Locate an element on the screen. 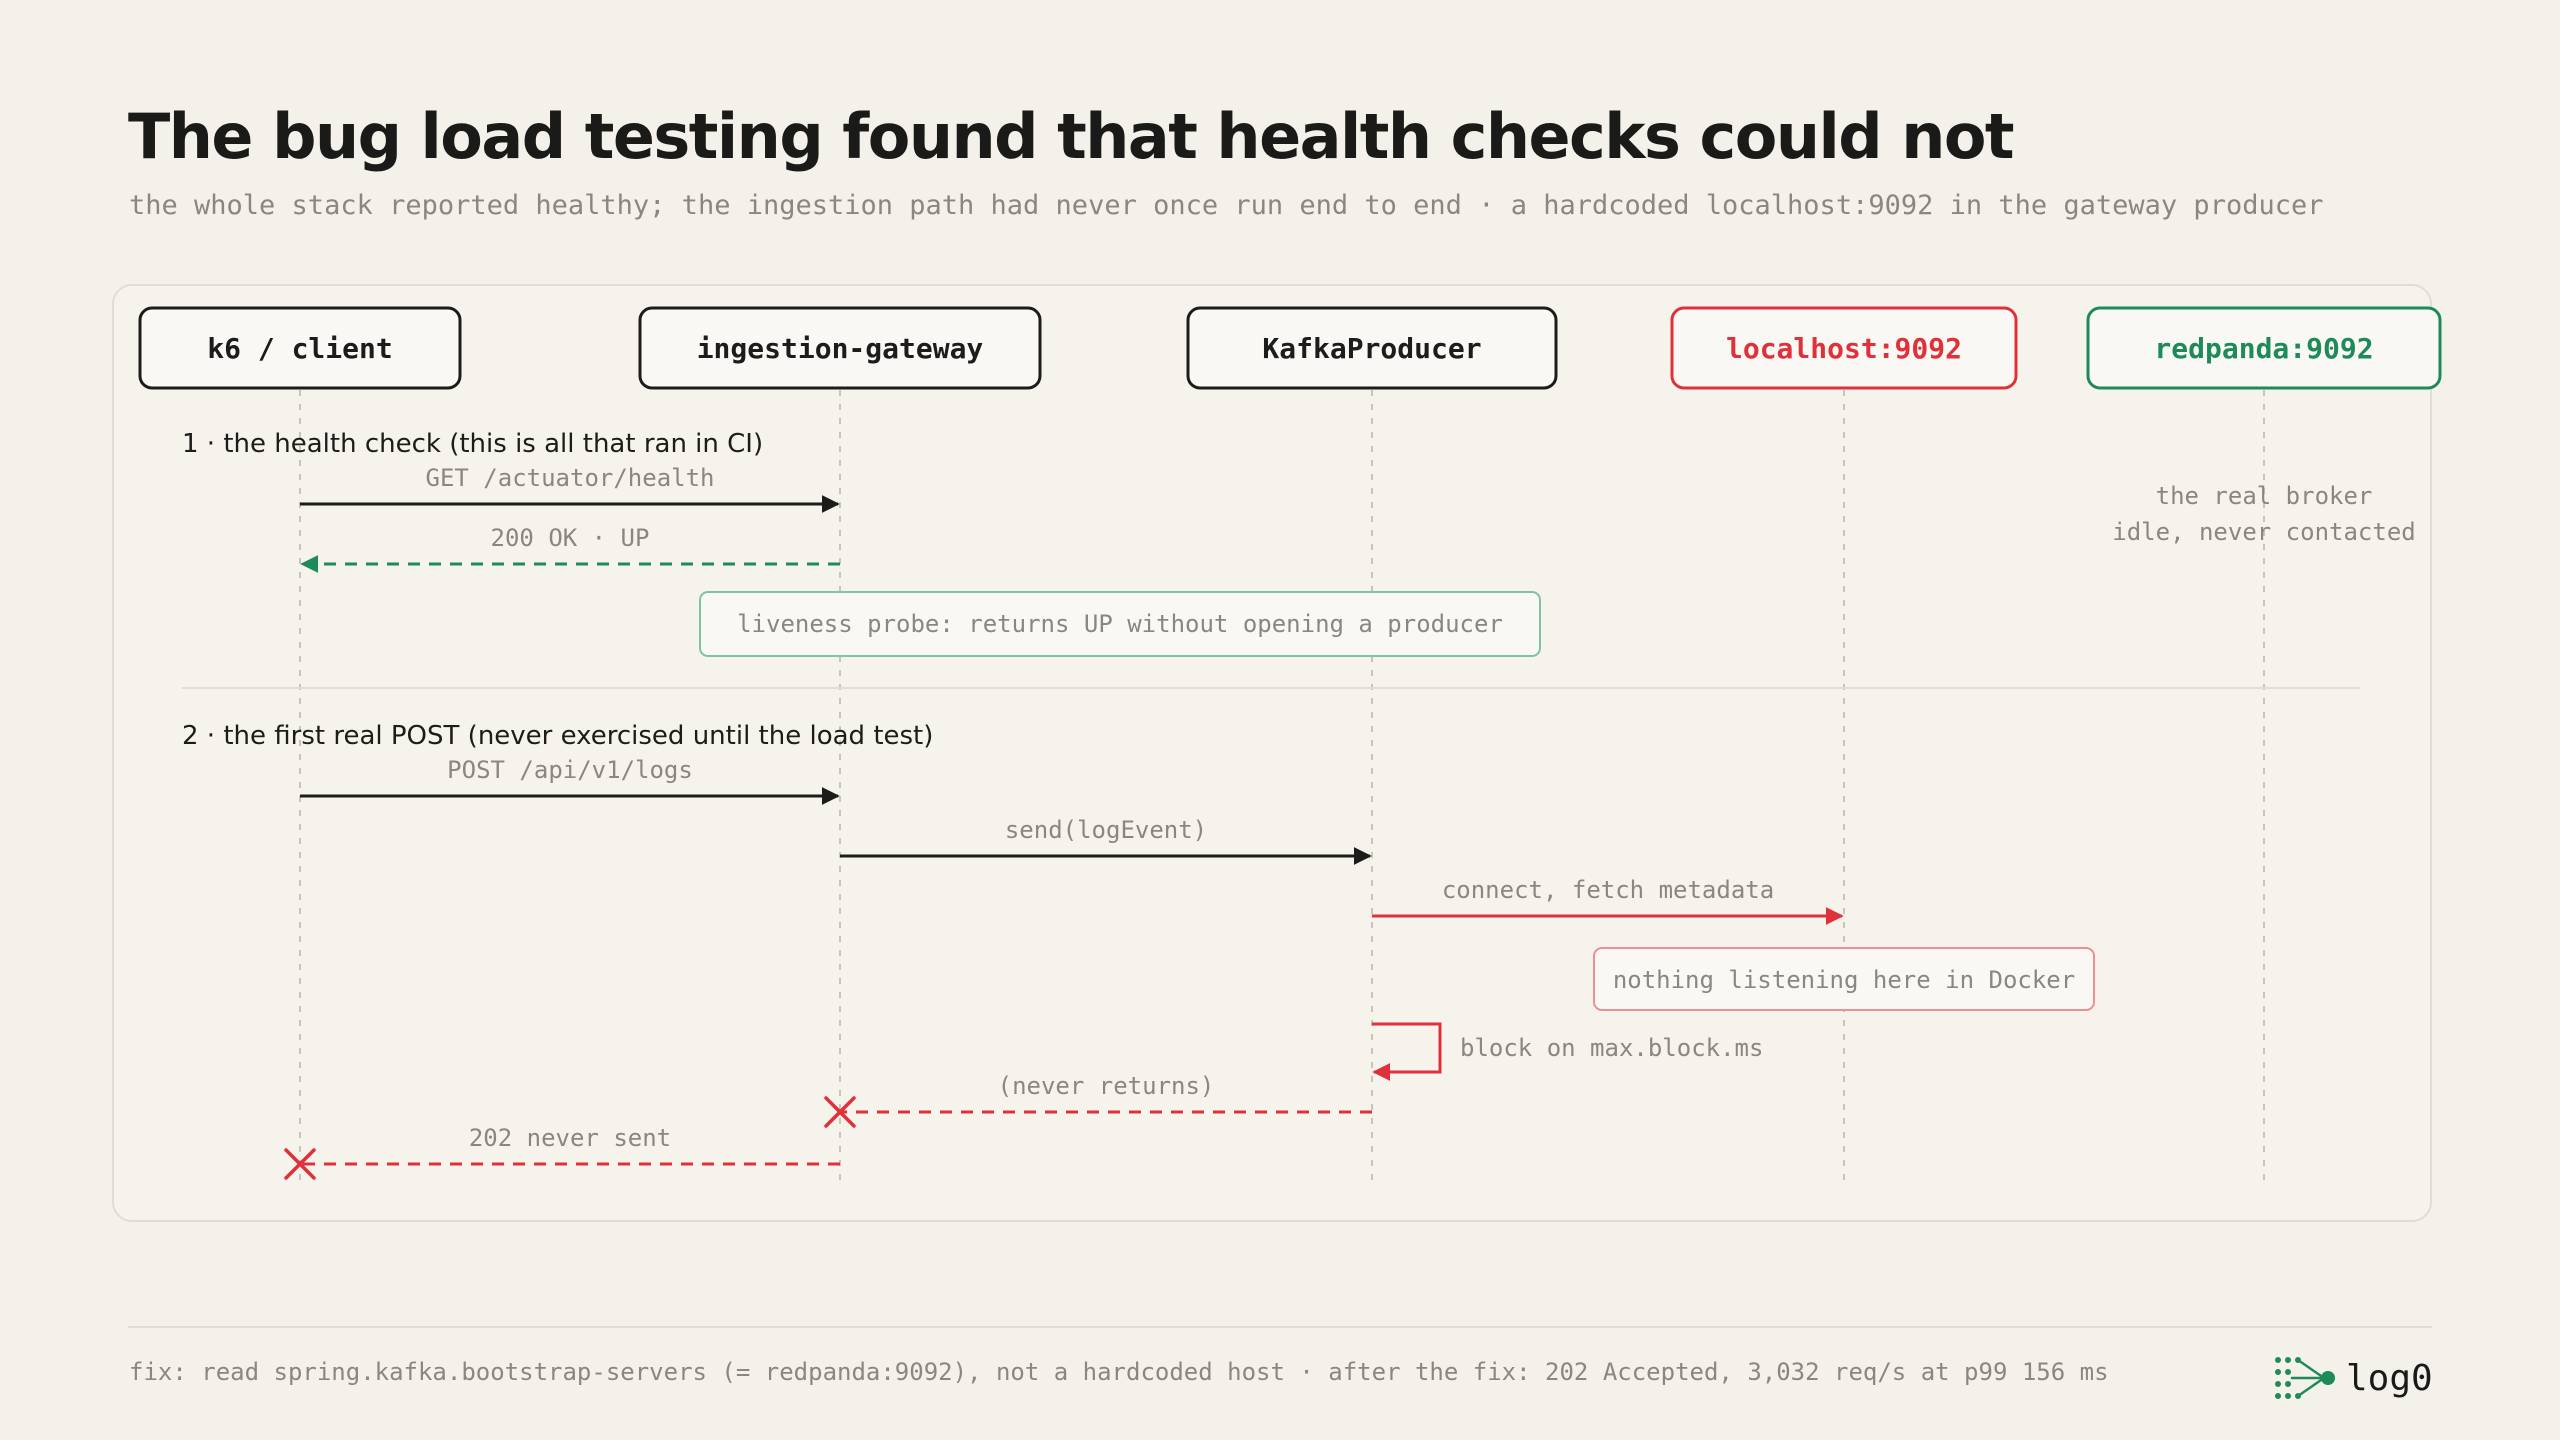 Image resolution: width=2560 pixels, height=1440 pixels. note-nothing-listening: nothing listening here in Docker is located at coordinates (1844, 979).